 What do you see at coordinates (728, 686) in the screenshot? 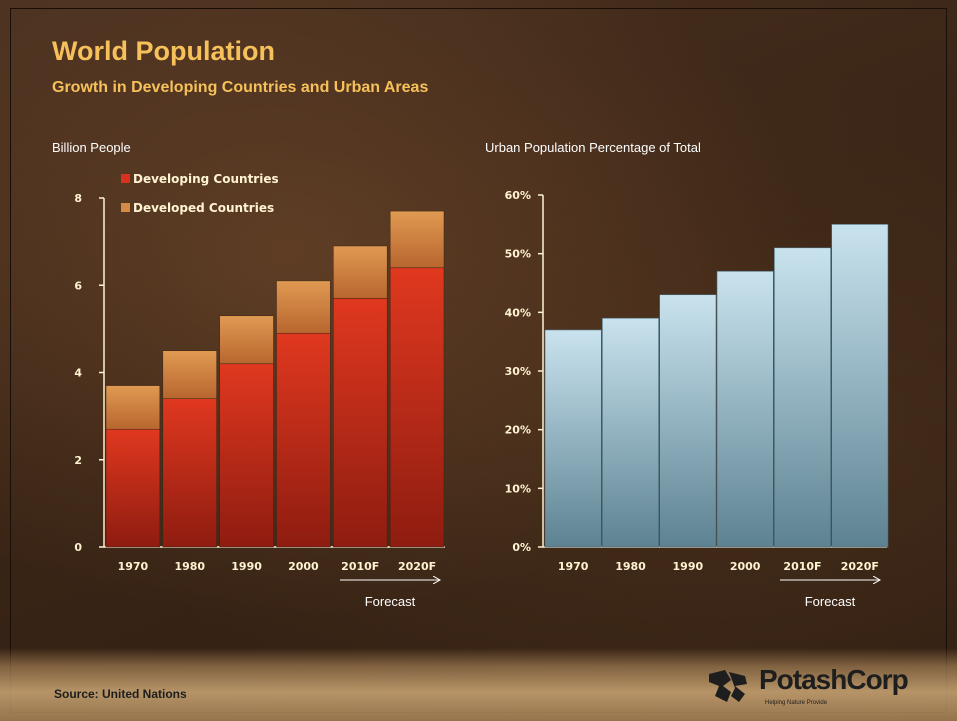
I see `logo-mark-icon` at bounding box center [728, 686].